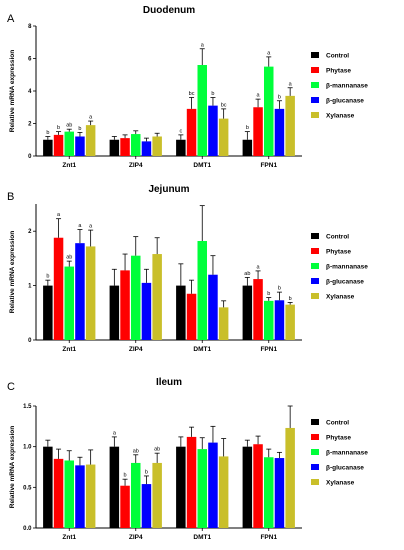 The width and height of the screenshot is (404, 550). I want to click on y-tick-label: 8, so click(30, 27).